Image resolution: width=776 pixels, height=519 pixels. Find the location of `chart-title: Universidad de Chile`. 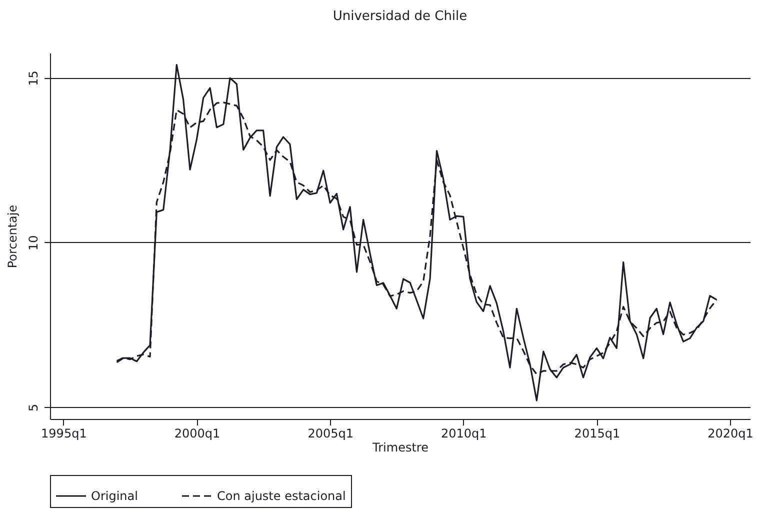

chart-title: Universidad de Chile is located at coordinates (400, 16).